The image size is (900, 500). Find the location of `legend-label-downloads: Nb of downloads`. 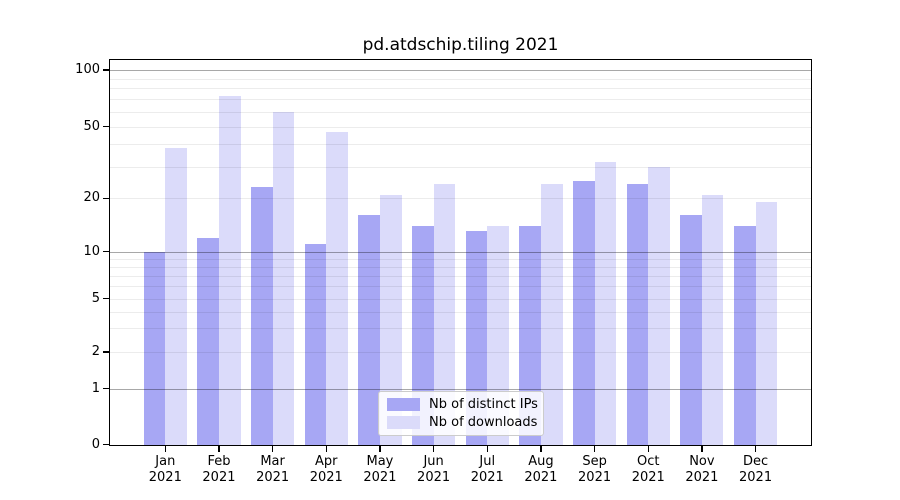

legend-label-downloads: Nb of downloads is located at coordinates (483, 422).